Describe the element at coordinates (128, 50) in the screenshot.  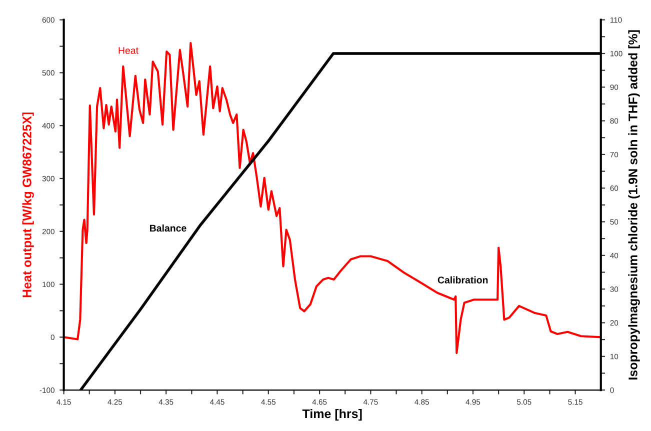
I see `series-label: Heat` at that location.